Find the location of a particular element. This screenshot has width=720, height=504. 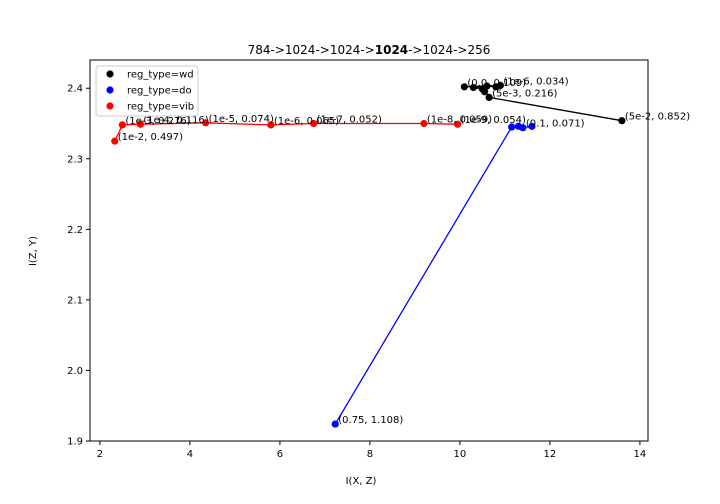

x-axis: 2 4 6 8 10 12 14 is located at coordinates (372, 450).